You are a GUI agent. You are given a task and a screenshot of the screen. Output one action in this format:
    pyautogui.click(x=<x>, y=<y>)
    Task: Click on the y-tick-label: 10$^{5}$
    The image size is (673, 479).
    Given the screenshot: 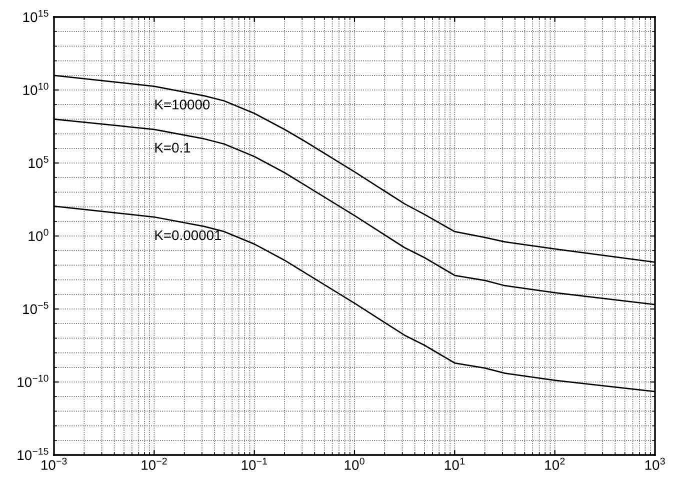 What is the action you would take?
    pyautogui.click(x=38, y=162)
    